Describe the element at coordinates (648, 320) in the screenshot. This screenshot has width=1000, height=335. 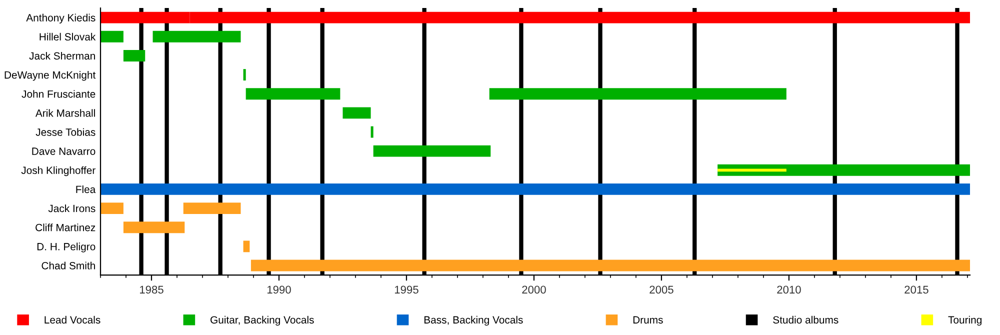
I see `legend-label: Drums` at that location.